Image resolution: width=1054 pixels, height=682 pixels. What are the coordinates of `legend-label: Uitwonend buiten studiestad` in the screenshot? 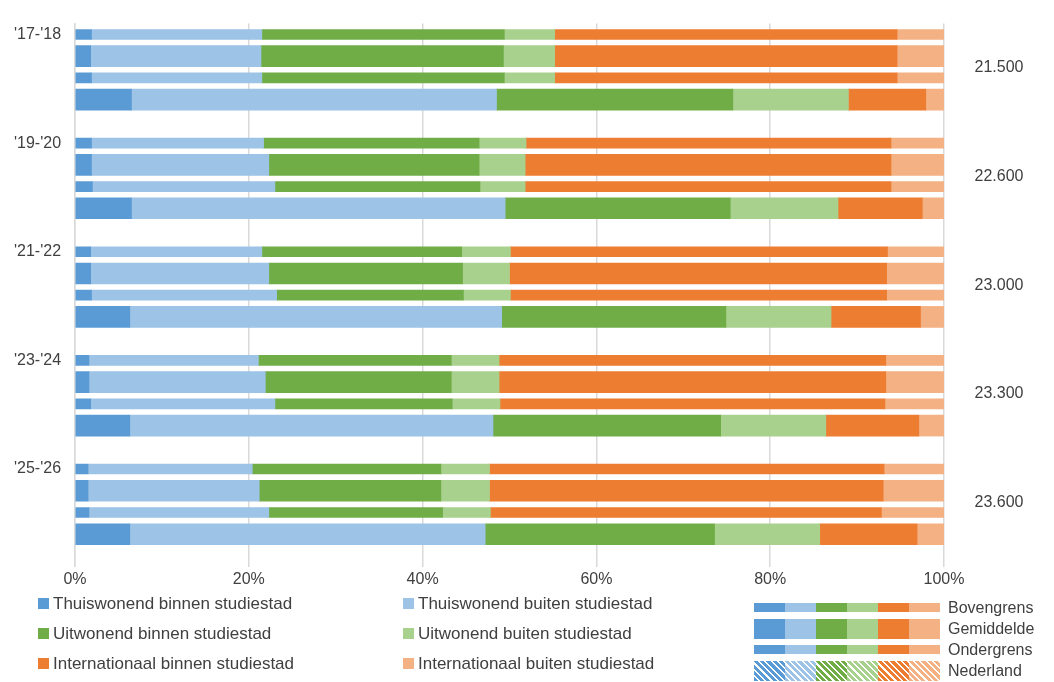 It's located at (525, 633).